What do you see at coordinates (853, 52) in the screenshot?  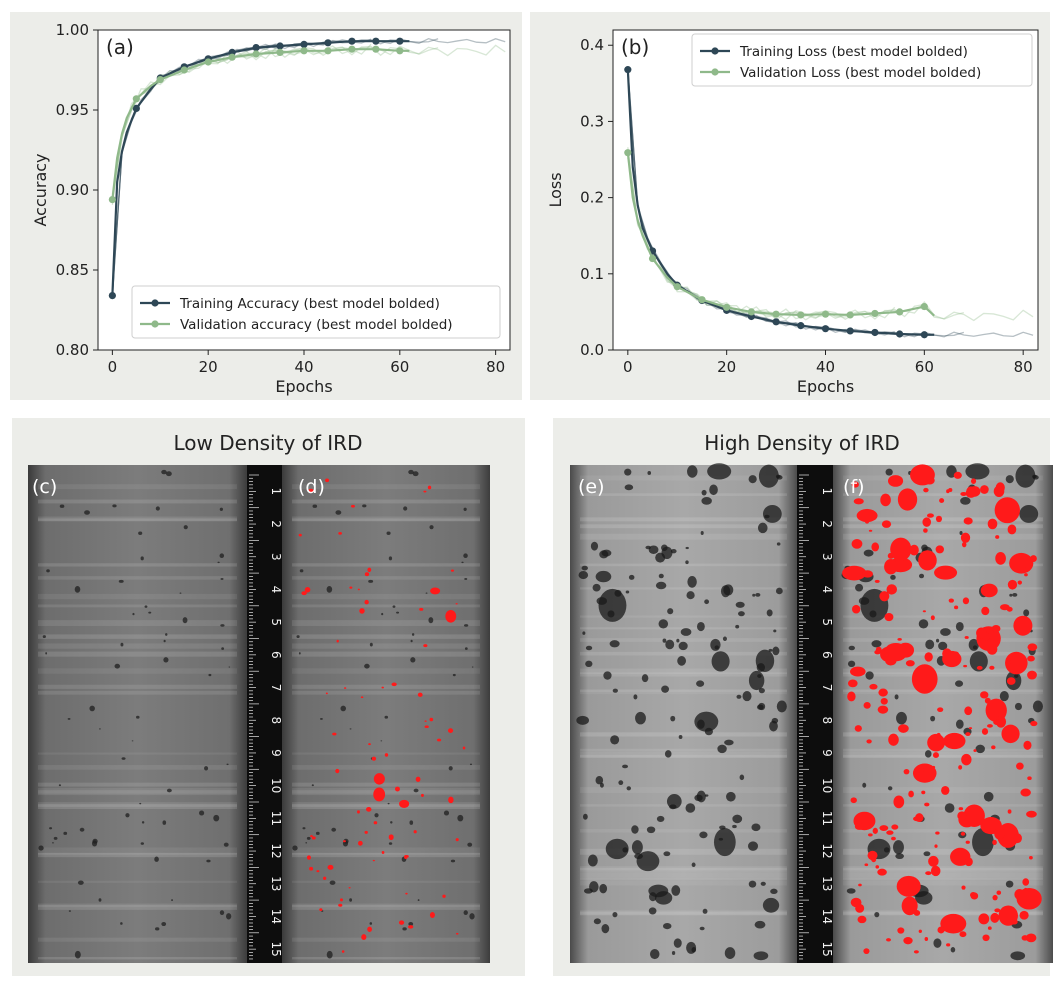 I see `legend-entry: Training Loss (best model bolded)` at bounding box center [853, 52].